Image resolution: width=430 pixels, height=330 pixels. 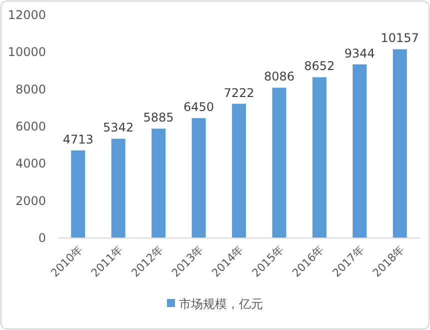 What do you see at coordinates (42, 238) in the screenshot?
I see `y-tick-label: 0` at bounding box center [42, 238].